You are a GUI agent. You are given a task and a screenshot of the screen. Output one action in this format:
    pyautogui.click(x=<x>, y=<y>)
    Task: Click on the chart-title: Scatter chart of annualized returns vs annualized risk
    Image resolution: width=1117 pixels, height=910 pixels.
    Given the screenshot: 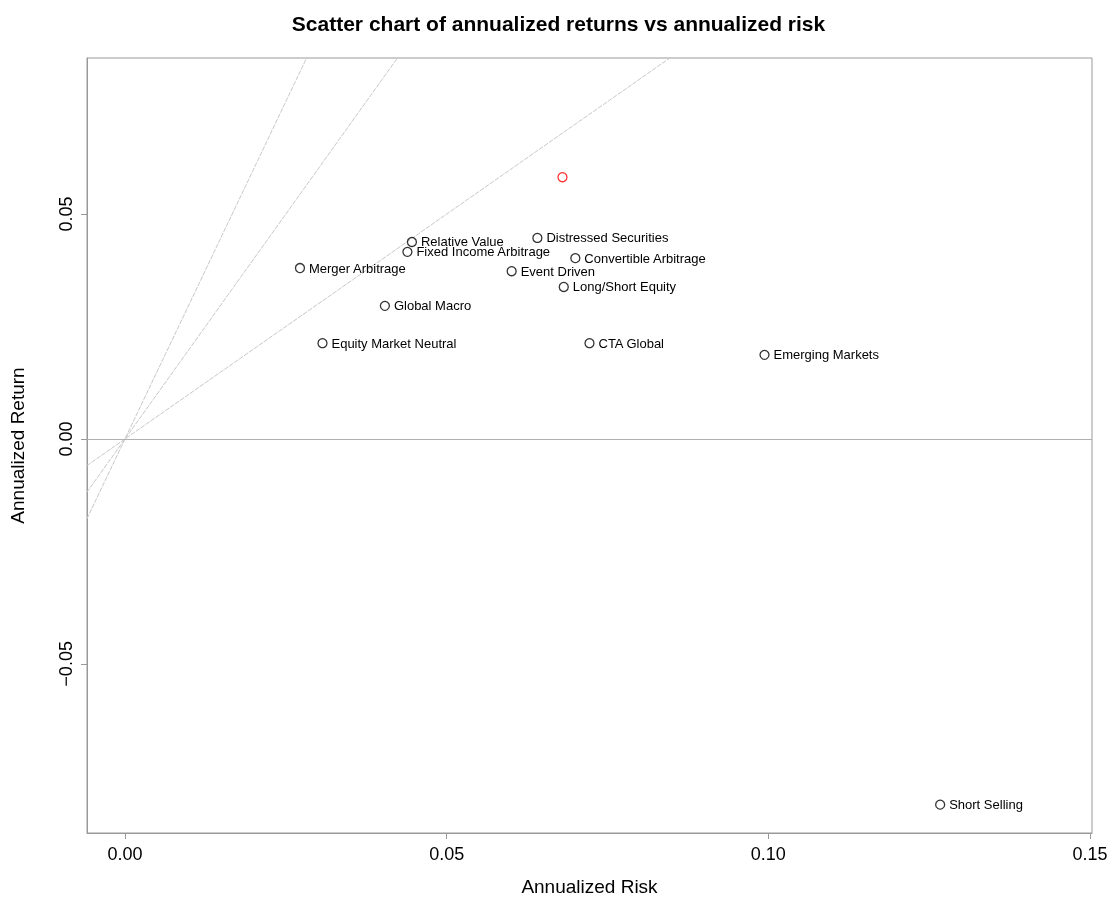 What is the action you would take?
    pyautogui.click(x=558, y=23)
    